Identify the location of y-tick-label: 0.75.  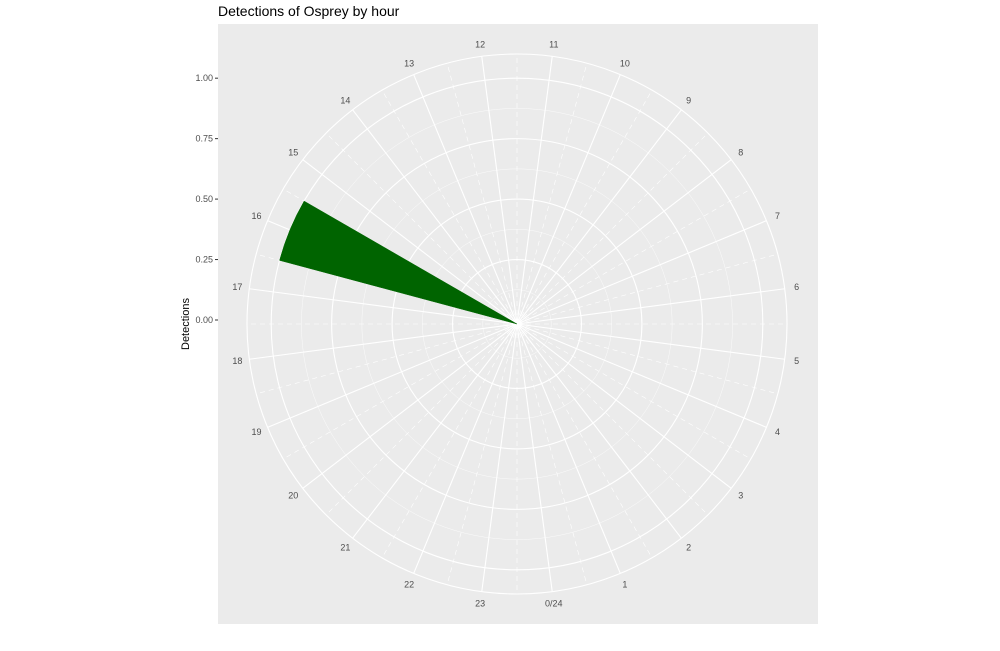
(204, 139).